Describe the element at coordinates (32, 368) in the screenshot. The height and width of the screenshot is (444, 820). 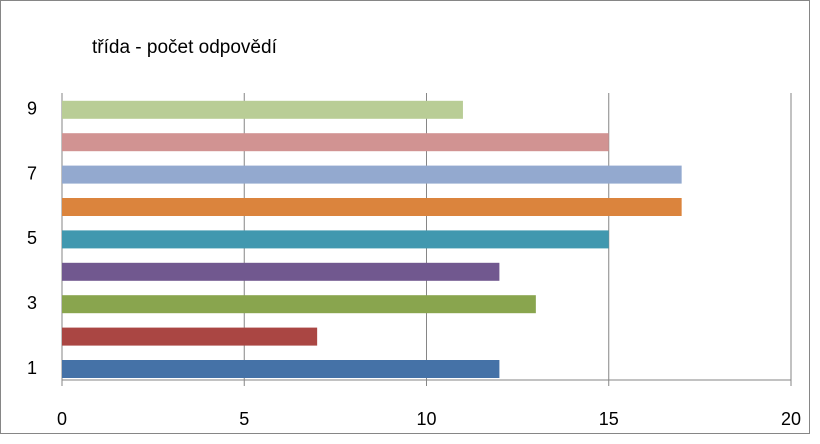
I see `y-tick-label: 1` at that location.